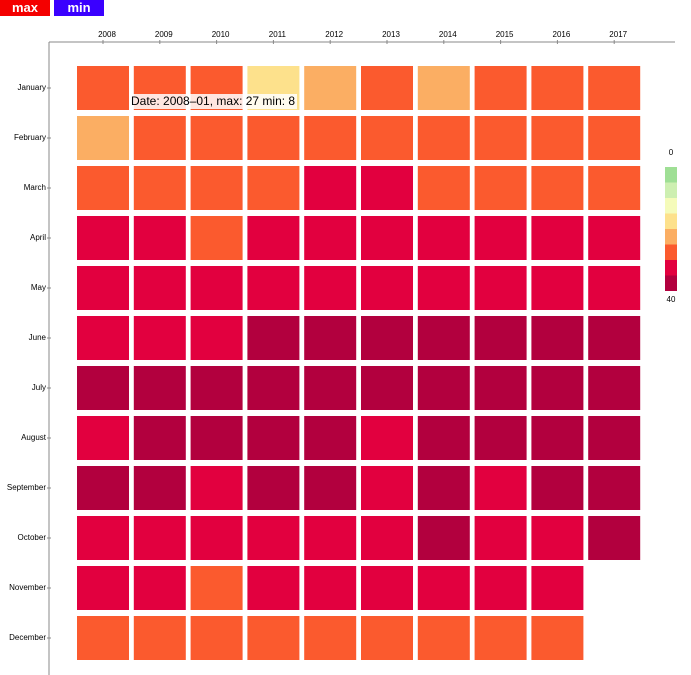 This screenshot has width=691, height=675. What do you see at coordinates (671, 299) in the screenshot?
I see `legend-max-label: 40` at bounding box center [671, 299].